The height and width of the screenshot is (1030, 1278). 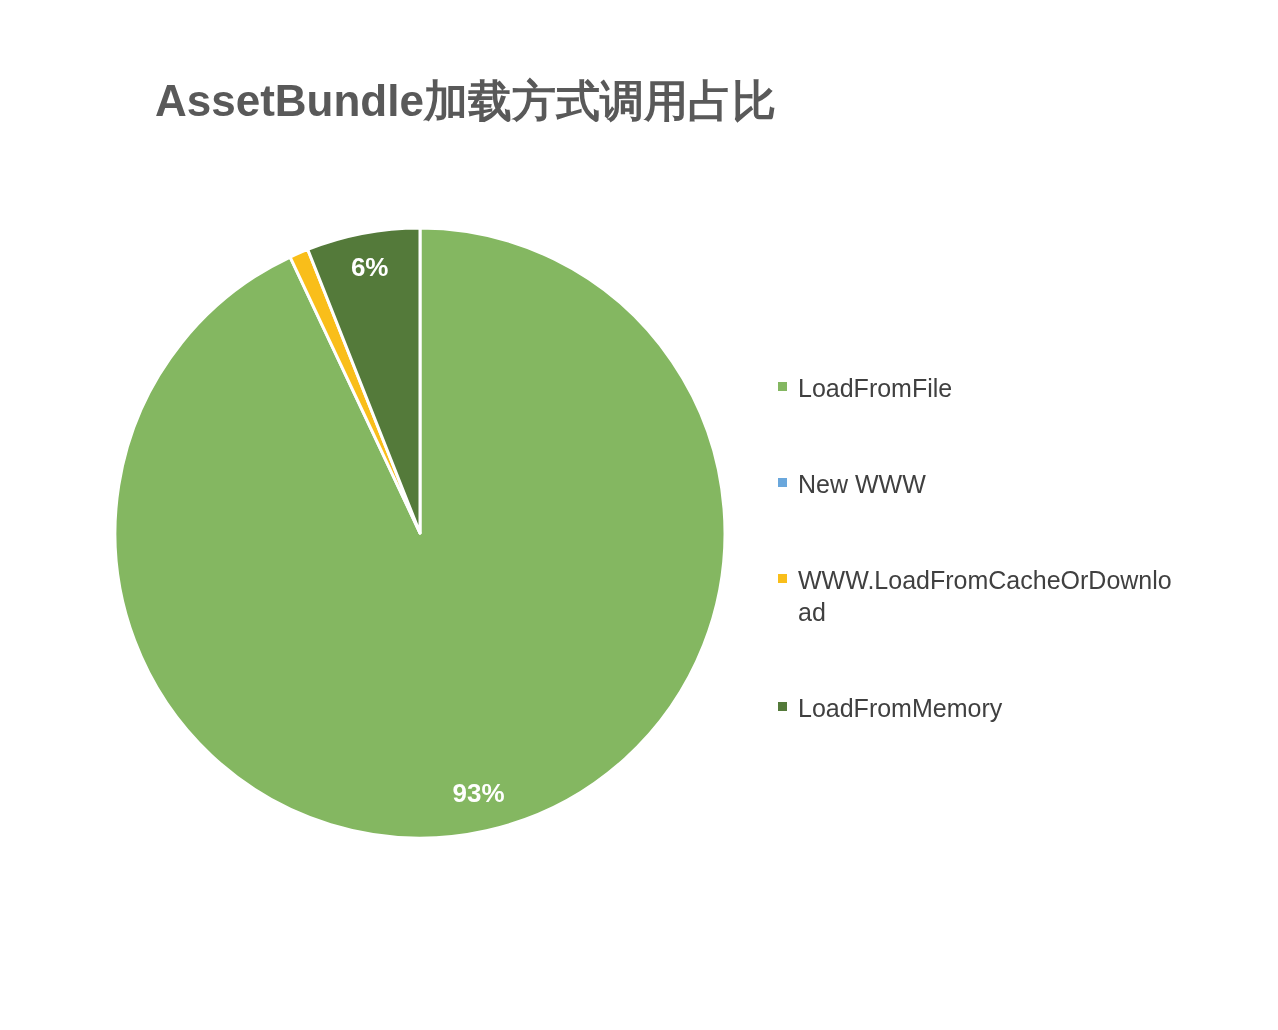 I want to click on legend-label: LoadFromFile, so click(x=875, y=388).